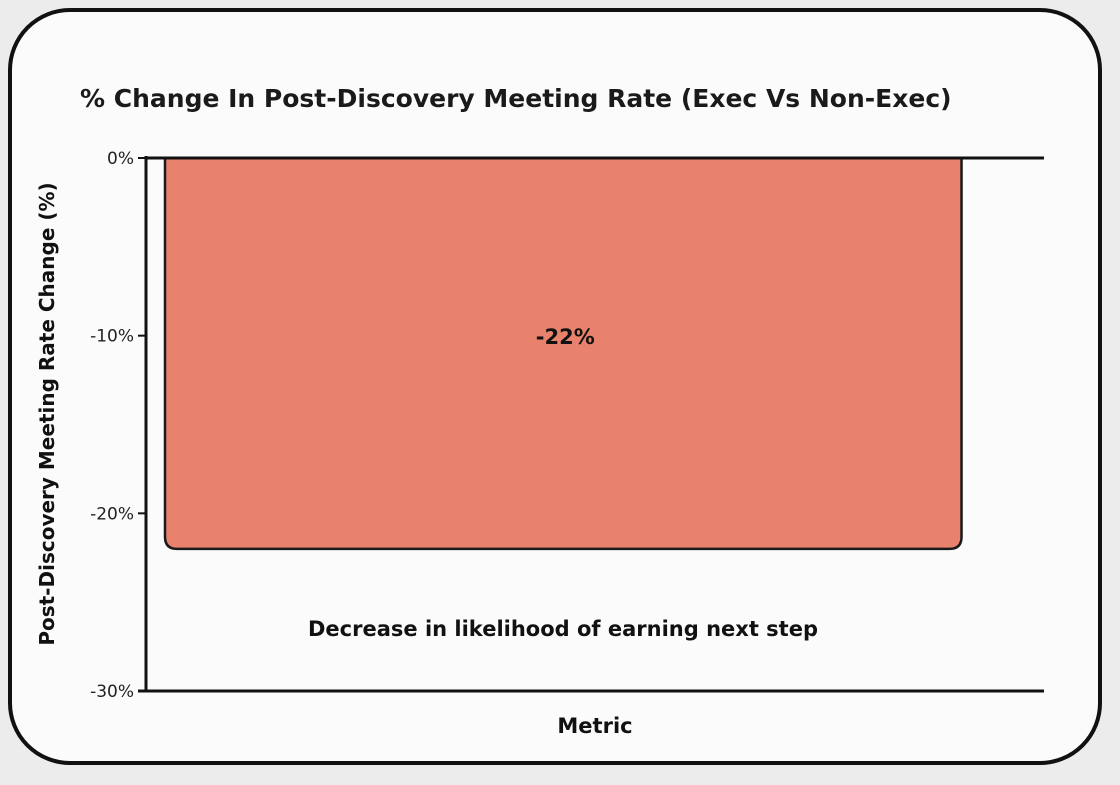 The image size is (1120, 785). What do you see at coordinates (112, 692) in the screenshot?
I see `y-tick-label-3: -30%` at bounding box center [112, 692].